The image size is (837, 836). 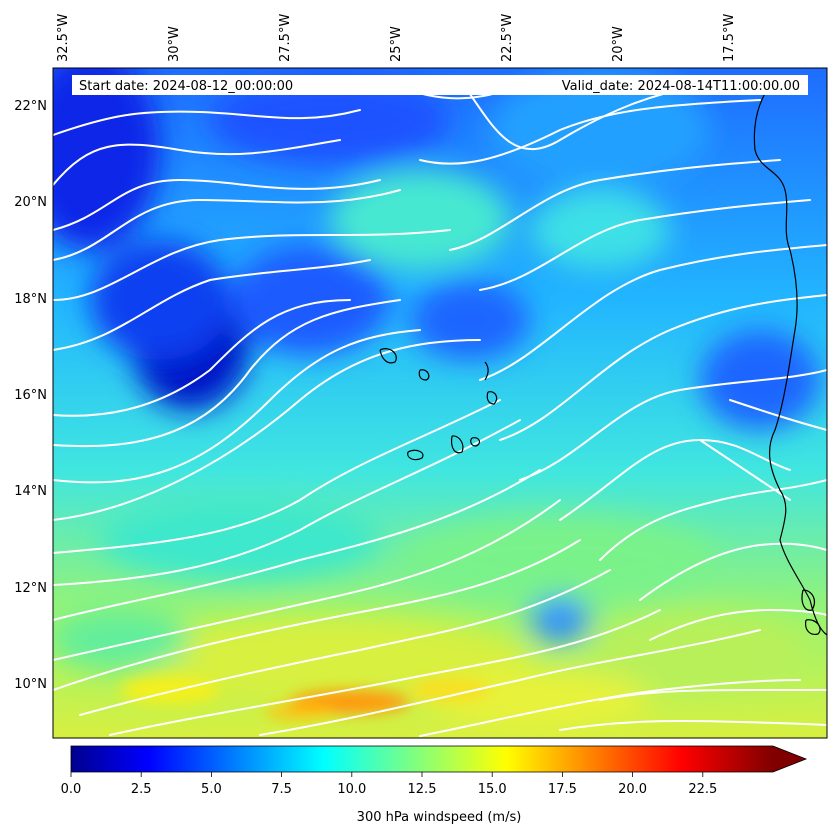 What do you see at coordinates (281, 789) in the screenshot?
I see `colorbar-tick-label: 7.5` at bounding box center [281, 789].